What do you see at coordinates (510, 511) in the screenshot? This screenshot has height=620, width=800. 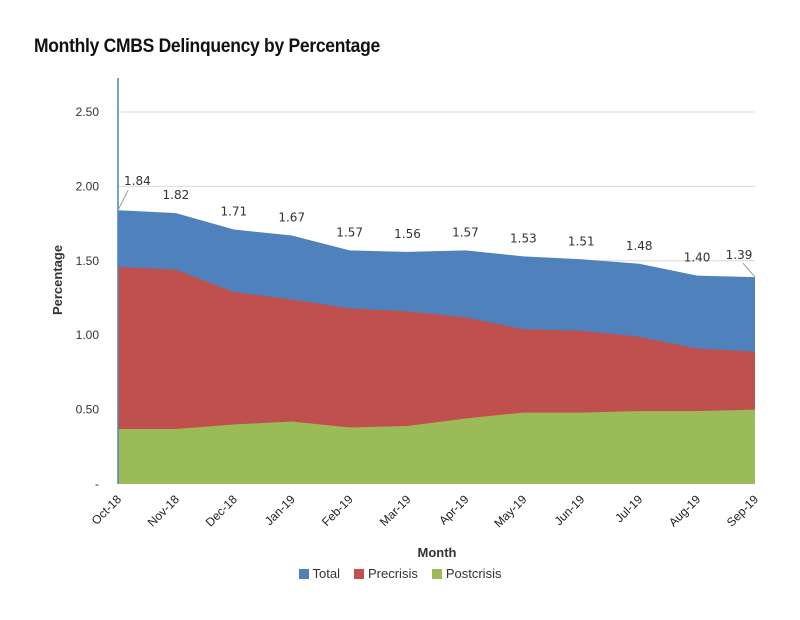 I see `x-tick-label: May-19` at bounding box center [510, 511].